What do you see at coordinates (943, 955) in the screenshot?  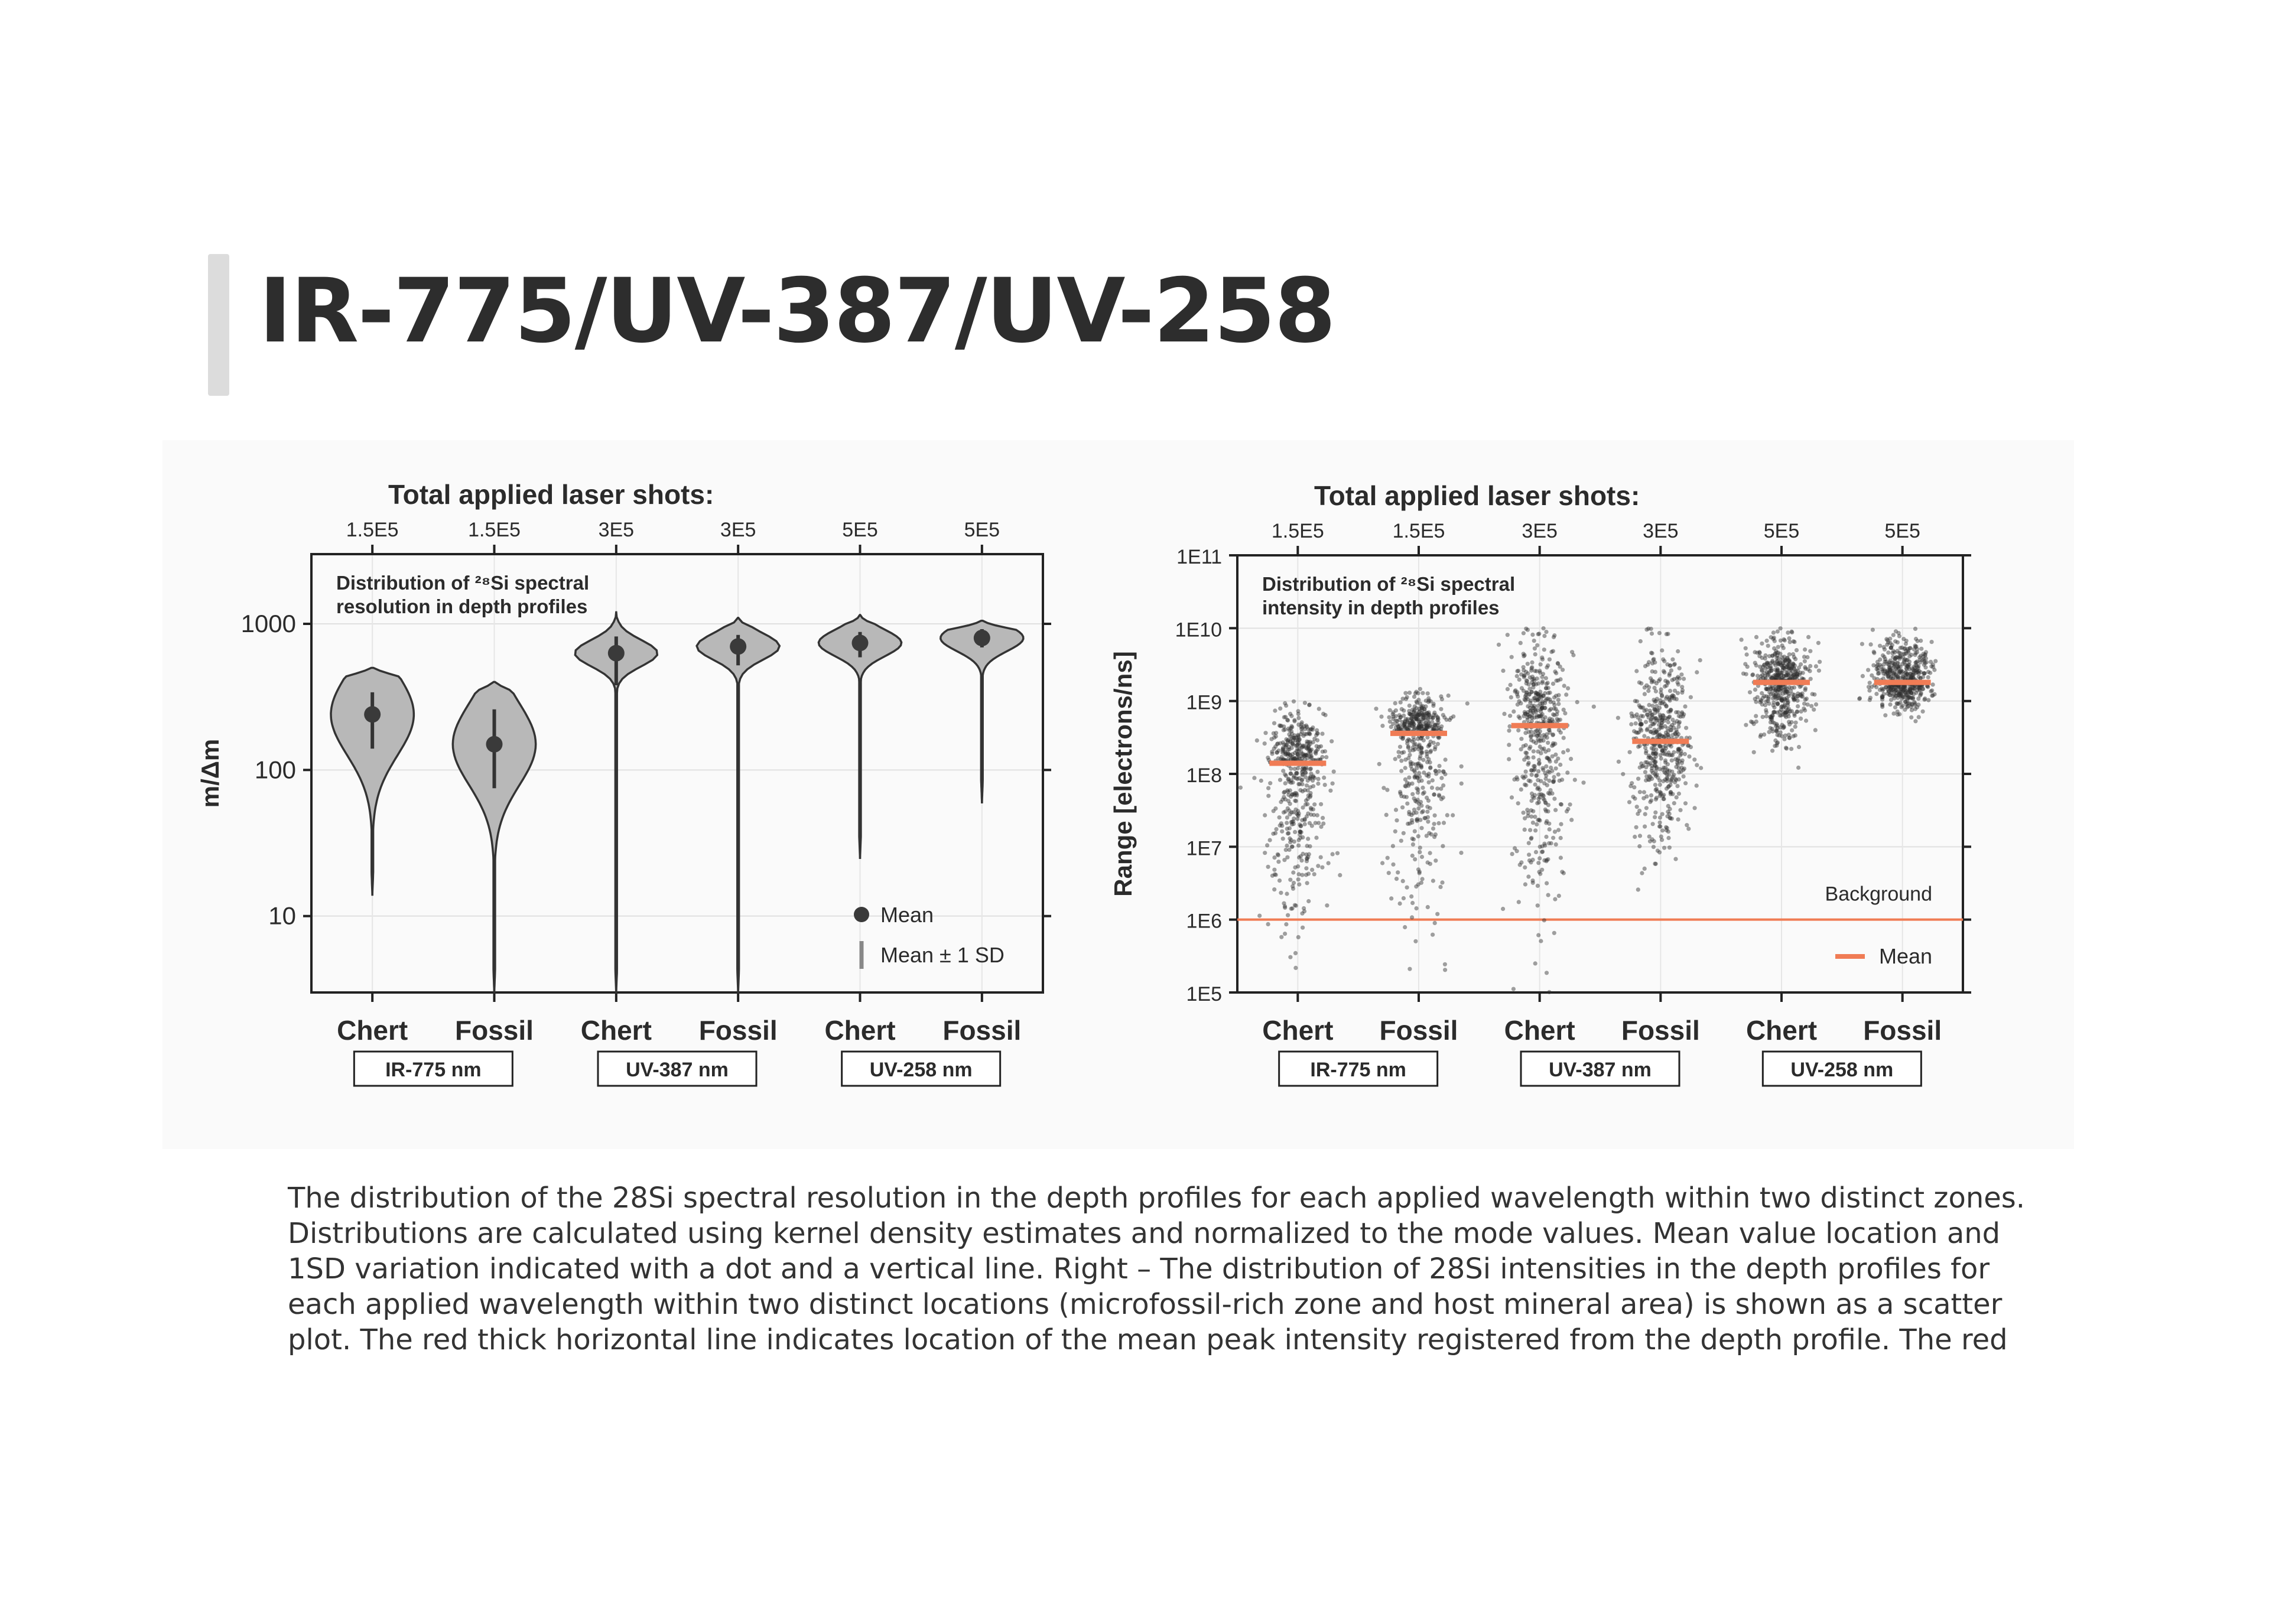 I see `legend-sd-label: Mean ± 1 SD` at bounding box center [943, 955].